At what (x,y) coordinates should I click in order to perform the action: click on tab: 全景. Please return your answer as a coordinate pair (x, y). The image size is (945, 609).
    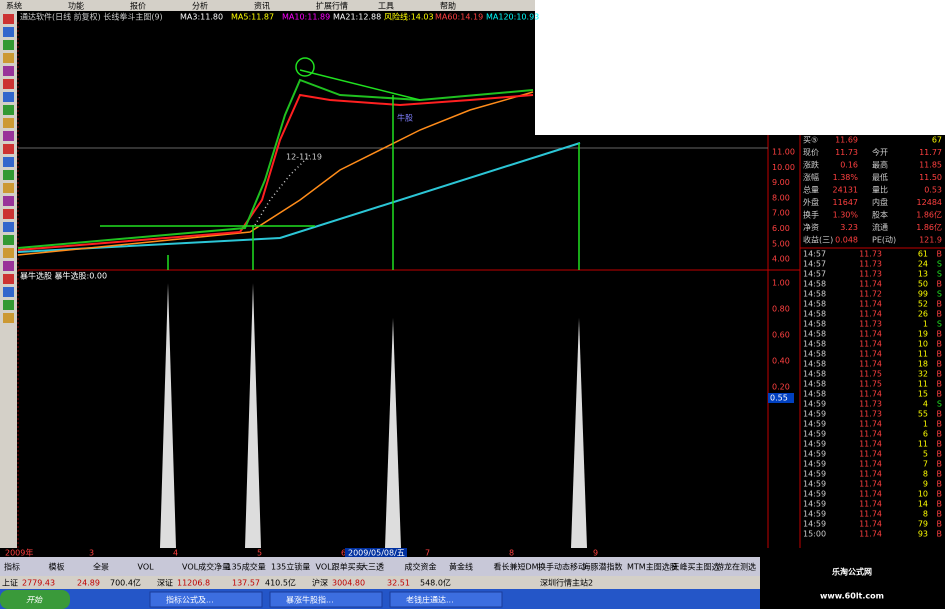
    Looking at the image, I should click on (101, 567).